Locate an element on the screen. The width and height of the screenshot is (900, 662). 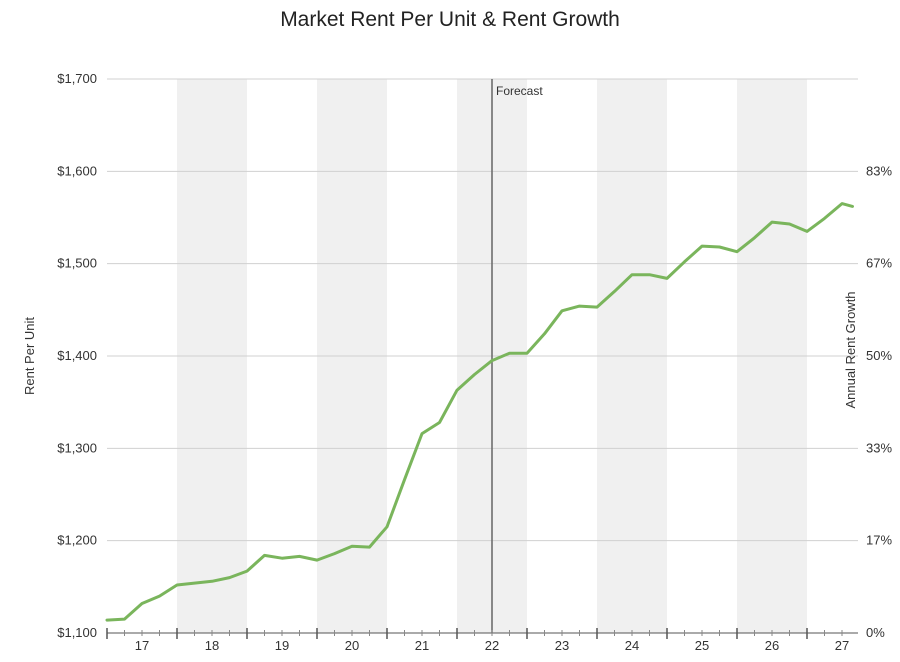
y2-tick-label: 50% is located at coordinates (879, 355).